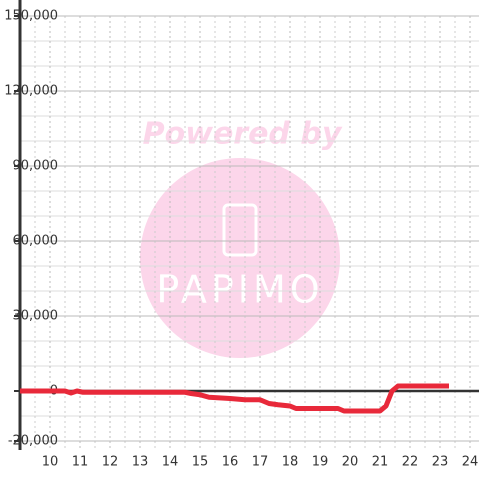  What do you see at coordinates (260, 462) in the screenshot?
I see `x-tick-label: 17` at bounding box center [260, 462].